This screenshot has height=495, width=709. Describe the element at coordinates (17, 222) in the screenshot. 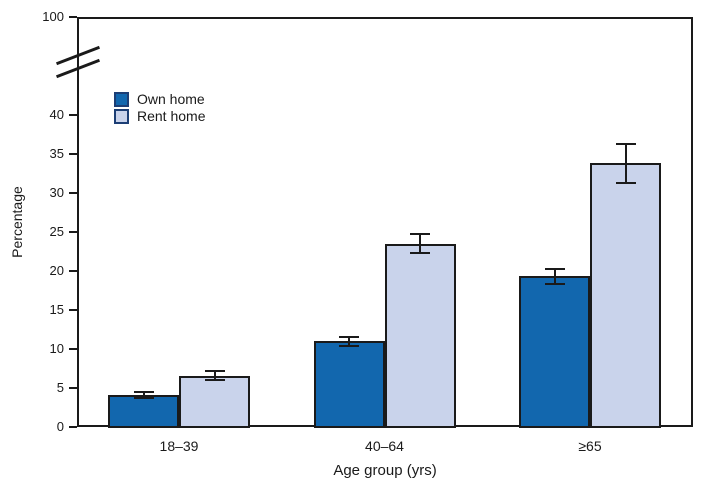

I see `y-axis-title: Percentage` at that location.